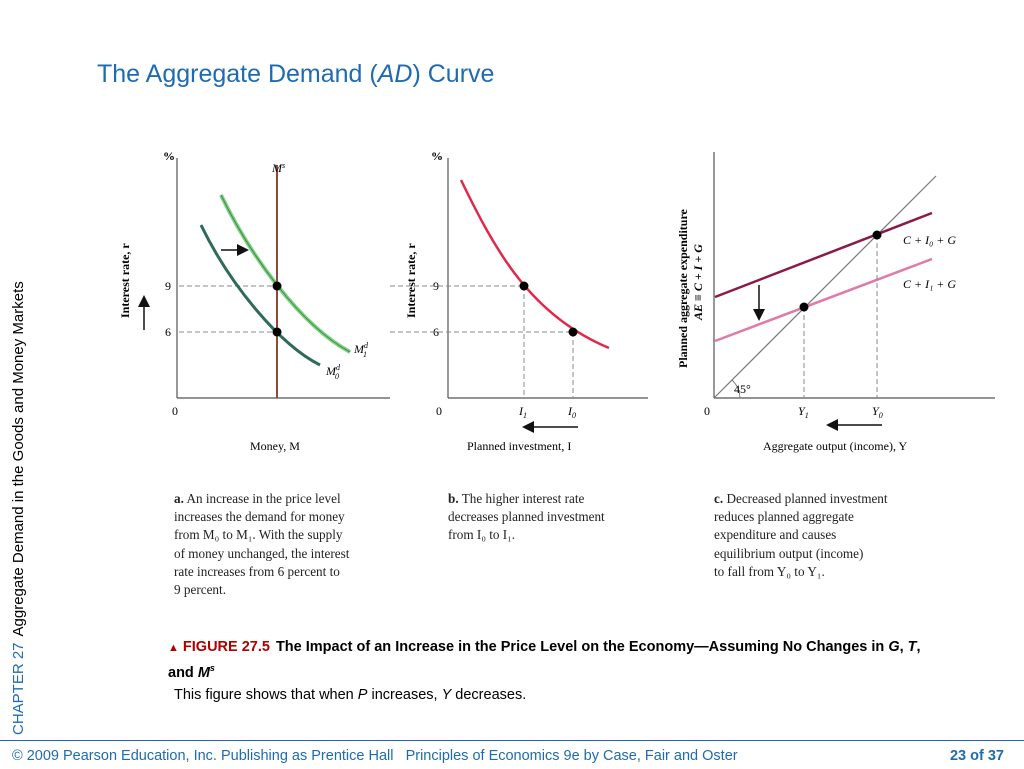  I want to click on money-demand-m0-curve, so click(260, 295).